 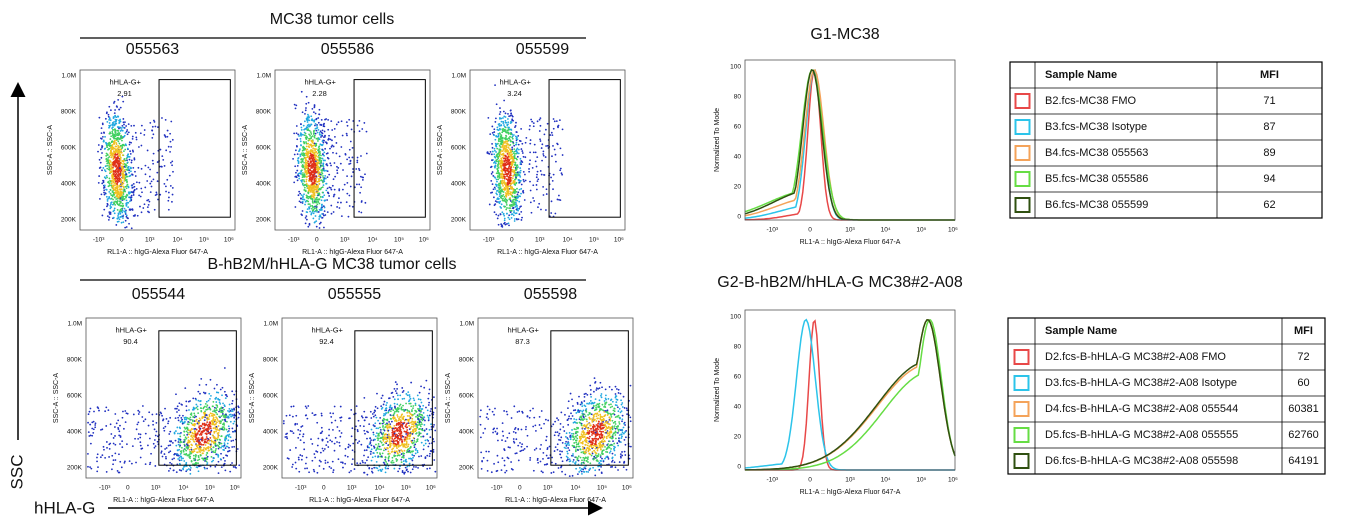 I want to click on x-tick-label: 10⁴, so click(x=178, y=240).